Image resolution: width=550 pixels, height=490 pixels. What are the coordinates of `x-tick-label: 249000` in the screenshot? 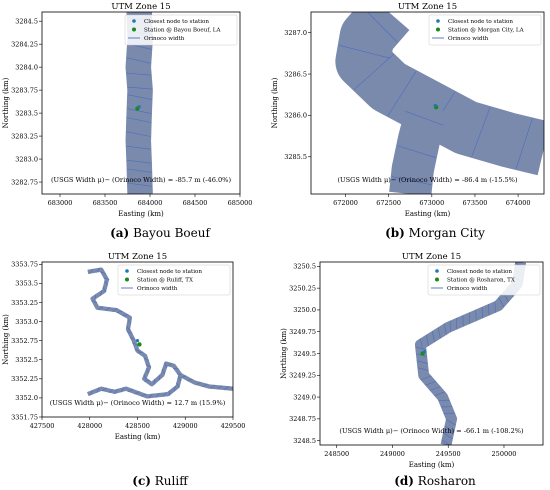 It's located at (392, 454).